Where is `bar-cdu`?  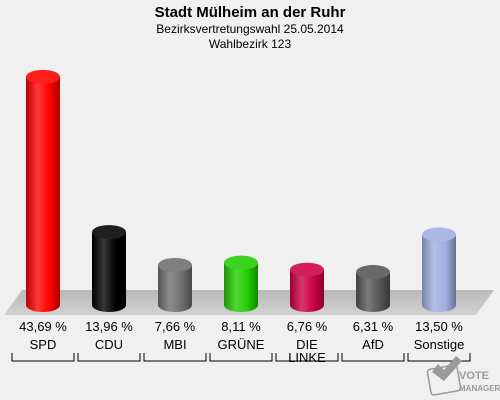
bar-cdu is located at coordinates (109, 268).